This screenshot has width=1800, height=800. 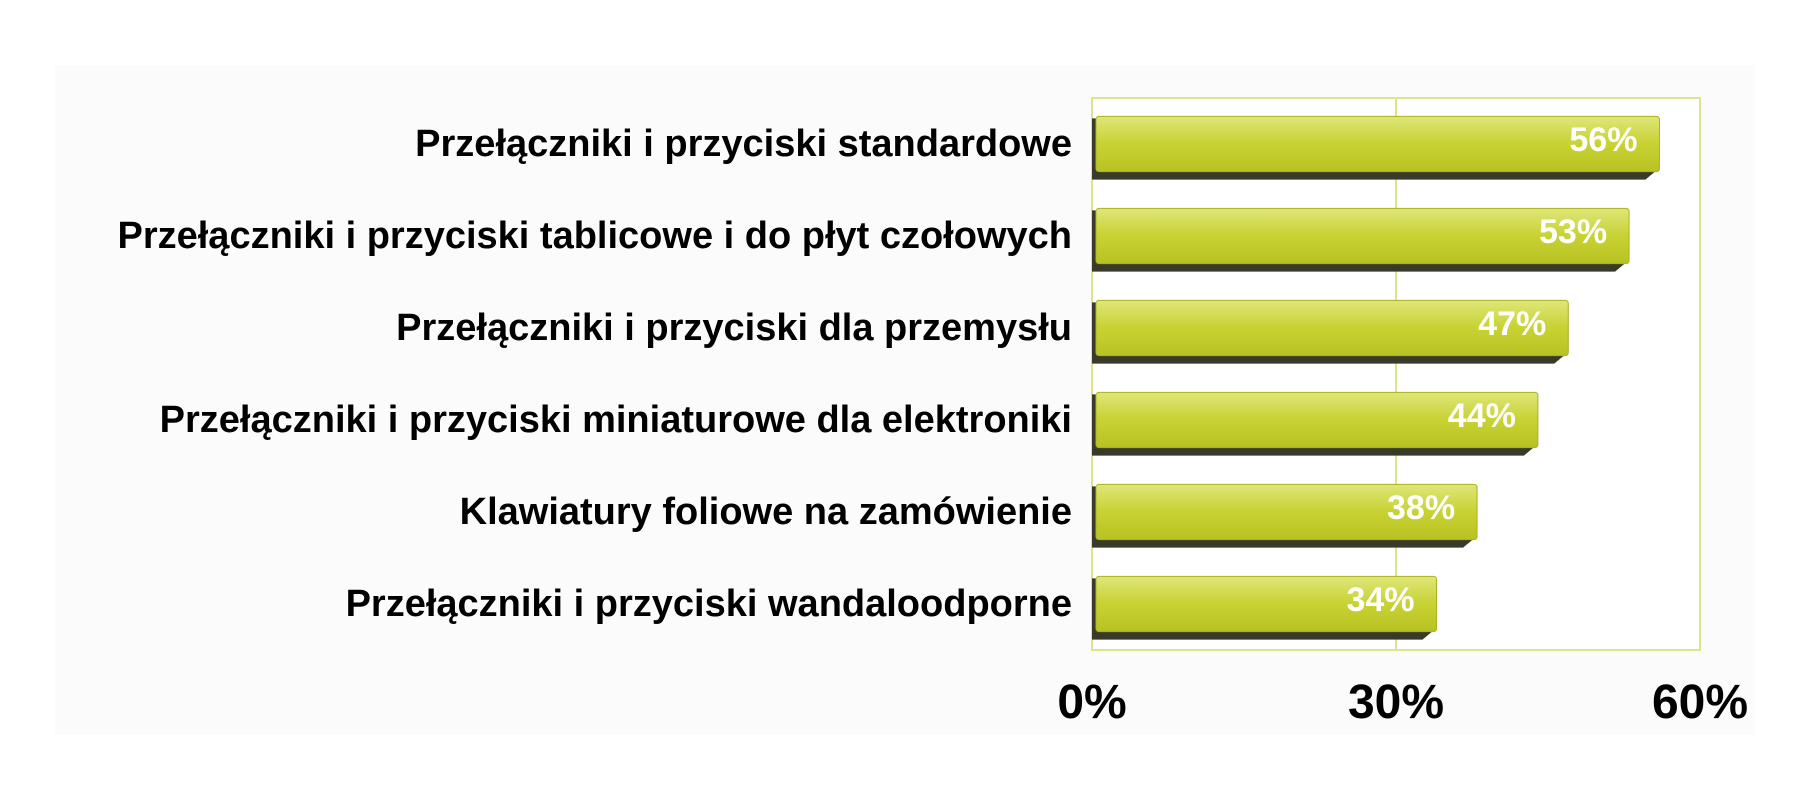 I want to click on category-label-2: Przełączniki i przyciski dla przemysłu, so click(x=734, y=328).